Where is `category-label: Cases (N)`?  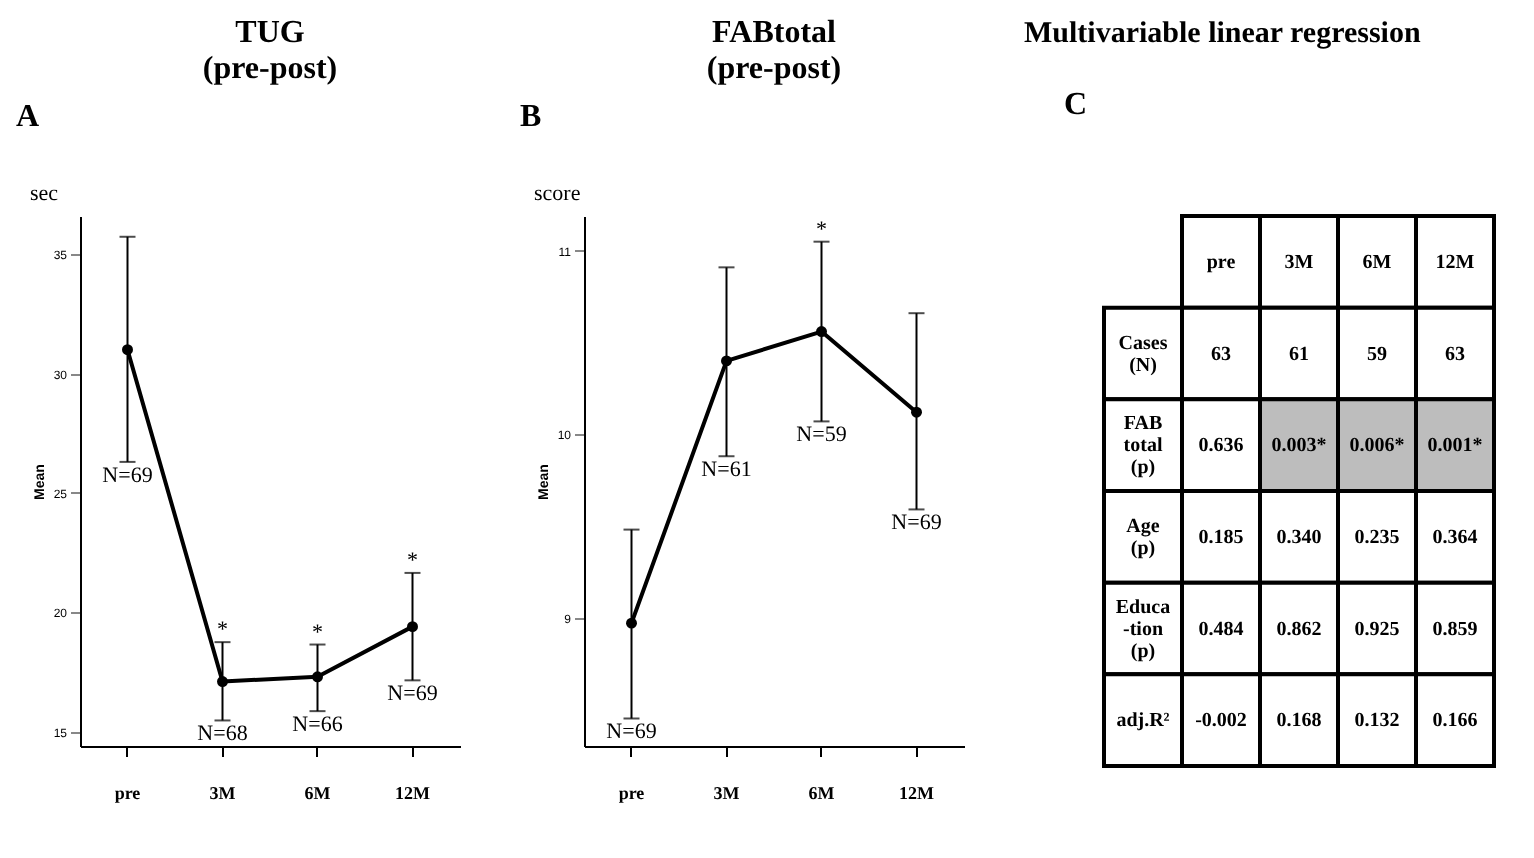
category-label: Cases (N) is located at coordinates (1143, 354).